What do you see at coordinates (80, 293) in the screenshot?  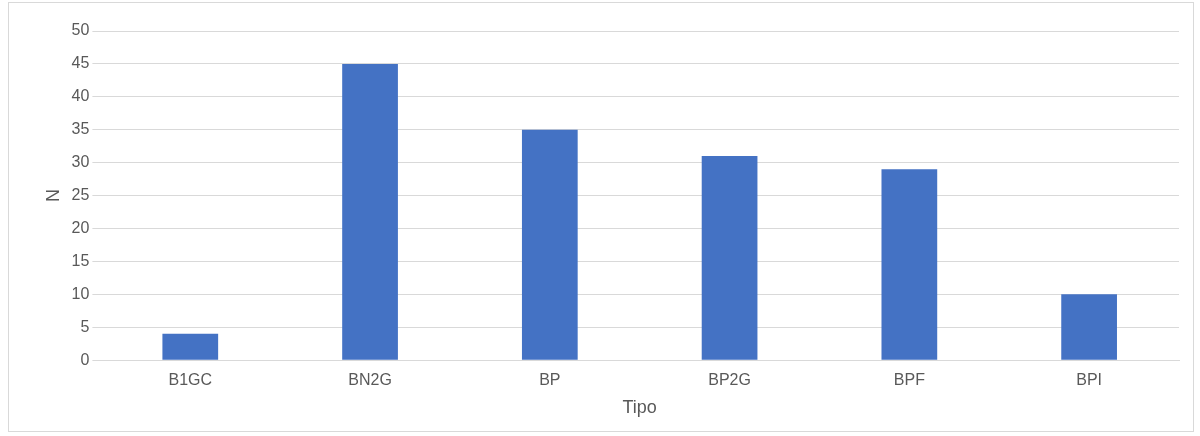 I see `y-tick-label: 10` at bounding box center [80, 293].